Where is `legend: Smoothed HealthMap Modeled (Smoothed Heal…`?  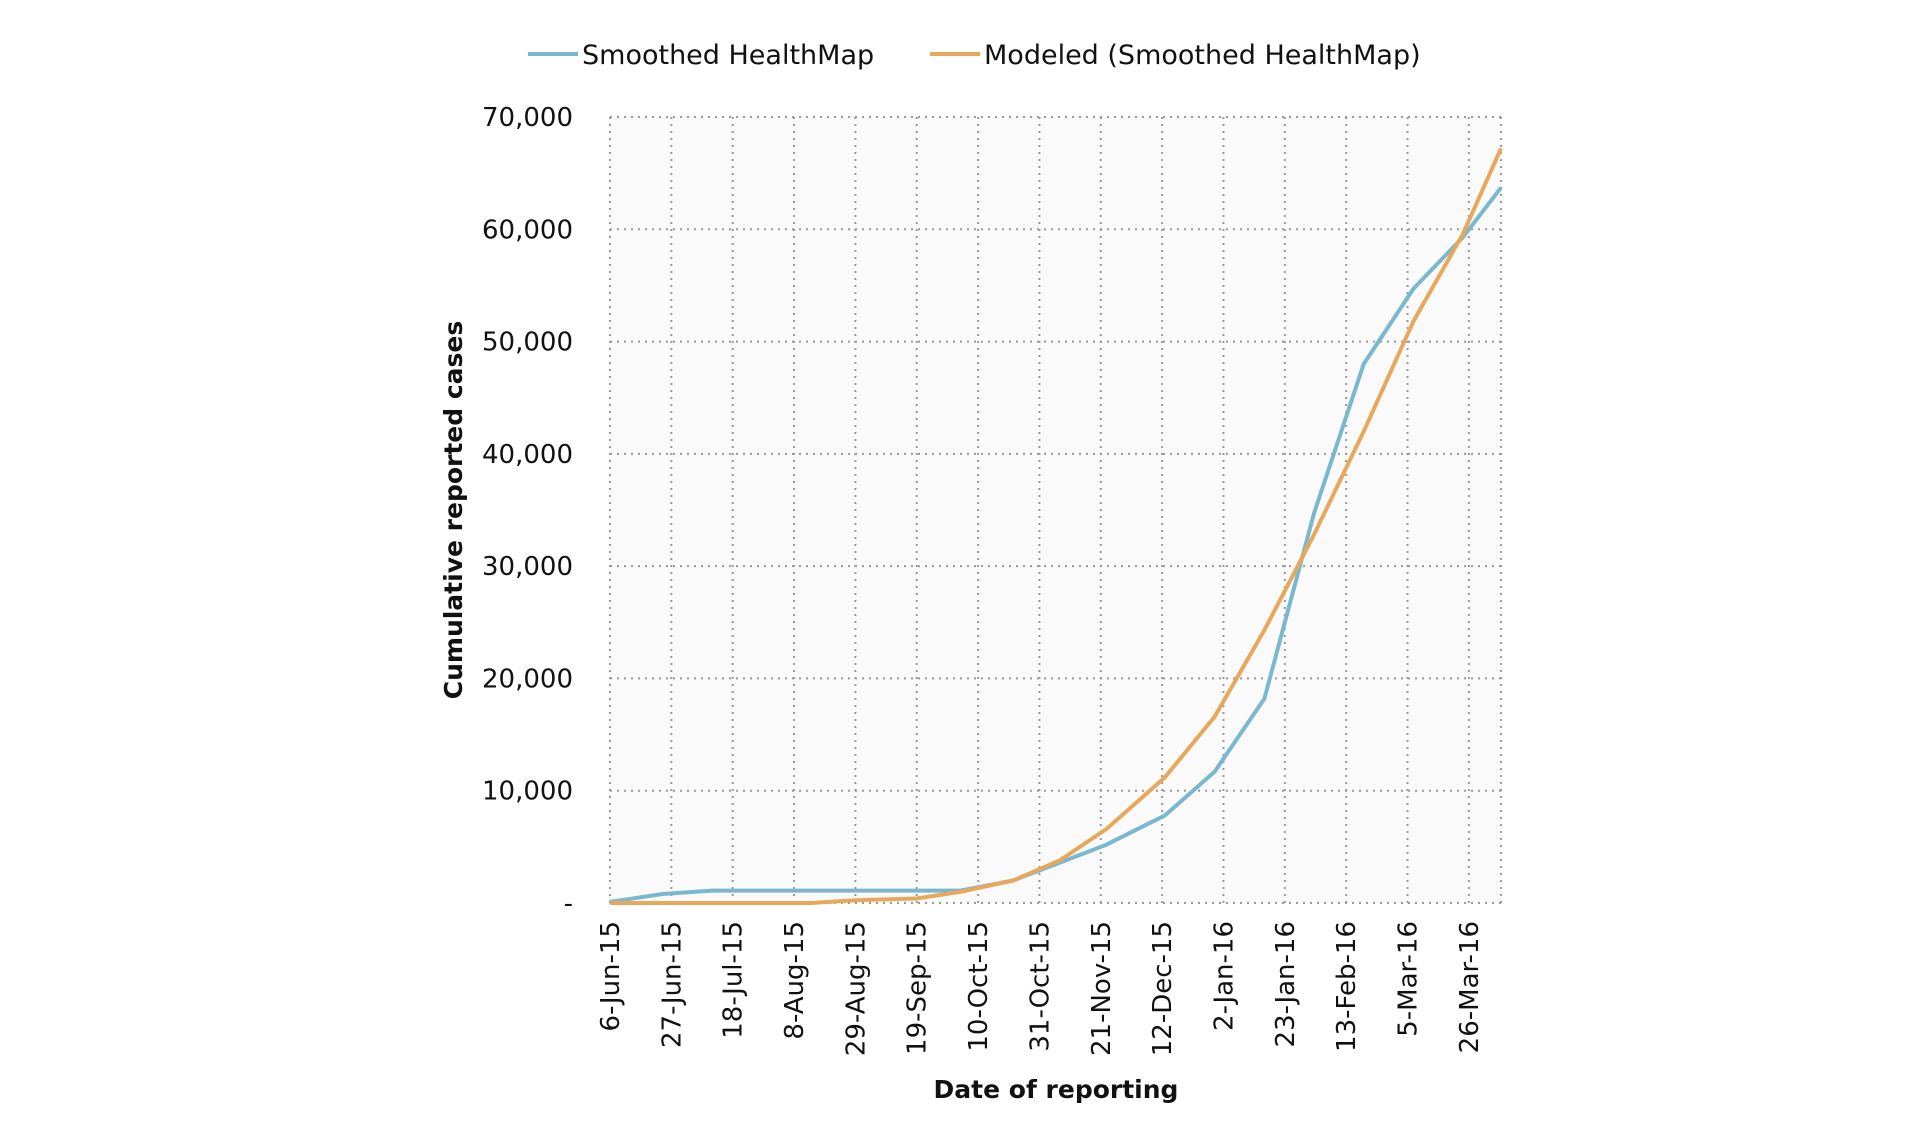
legend: Smoothed HealthMap Modeled (Smoothed Heal… is located at coordinates (974, 55).